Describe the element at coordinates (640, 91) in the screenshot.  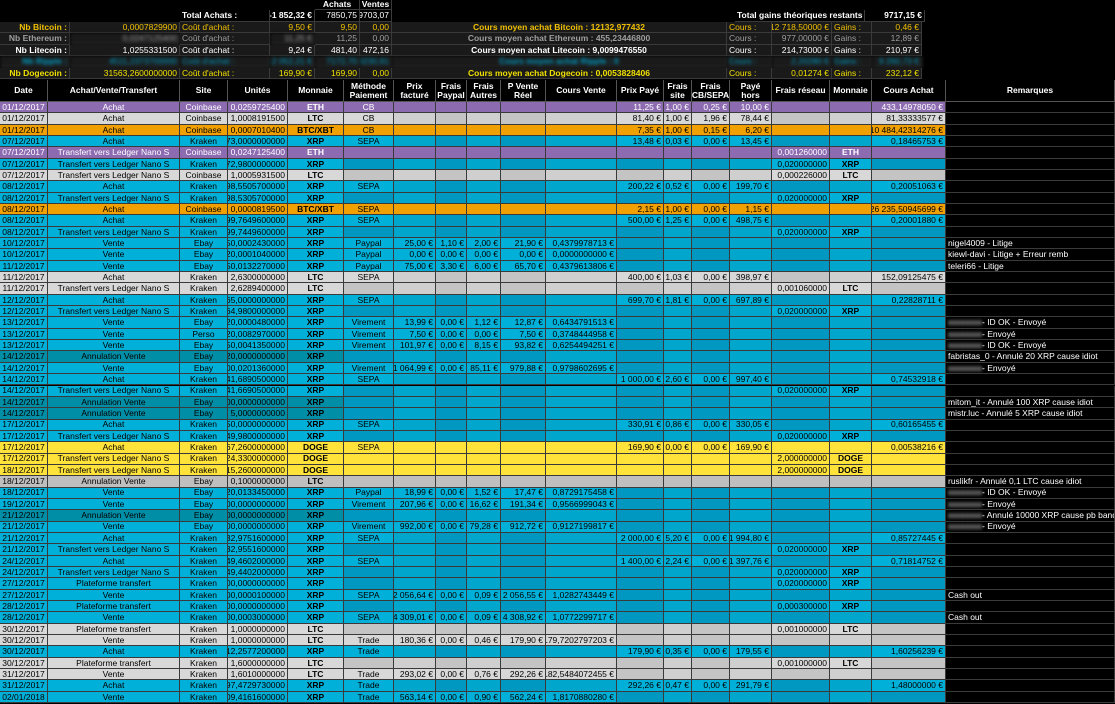
I see `column-header: Prix Payé` at that location.